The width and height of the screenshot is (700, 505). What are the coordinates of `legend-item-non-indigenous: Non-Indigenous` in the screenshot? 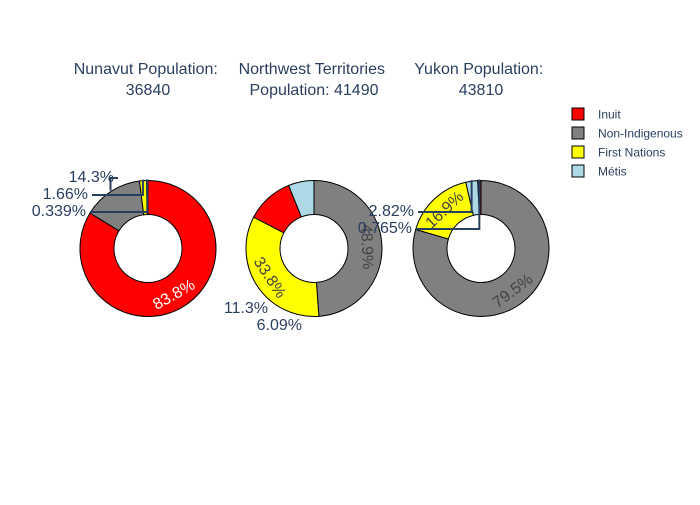 It's located at (627, 133).